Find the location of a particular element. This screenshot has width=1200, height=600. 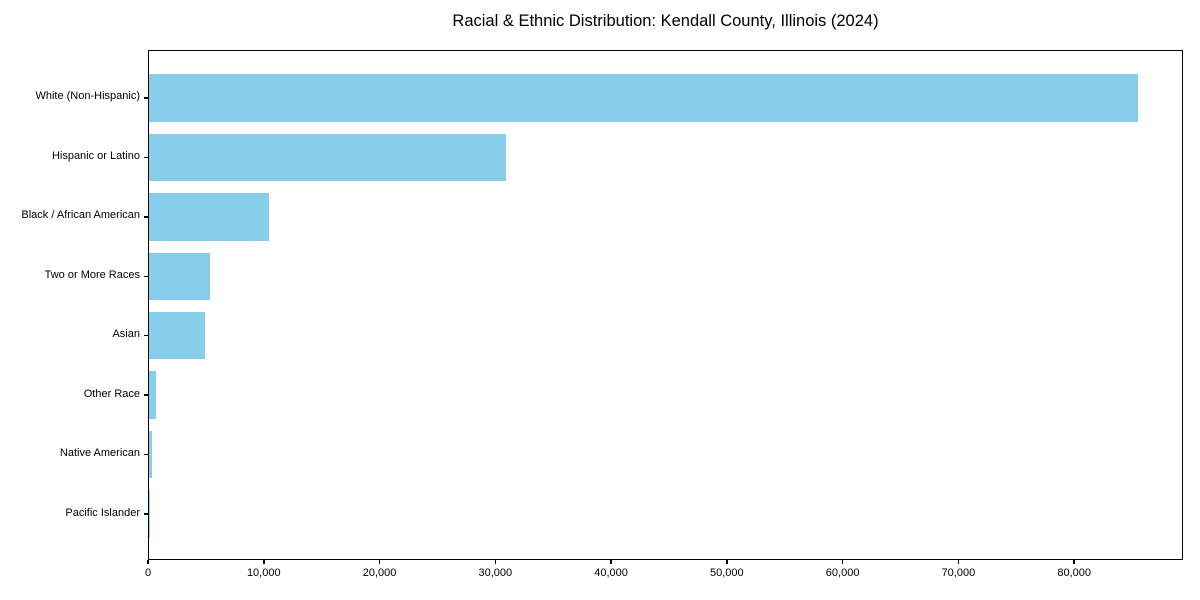

y-tick-label: Pacific Islander is located at coordinates (102, 512).